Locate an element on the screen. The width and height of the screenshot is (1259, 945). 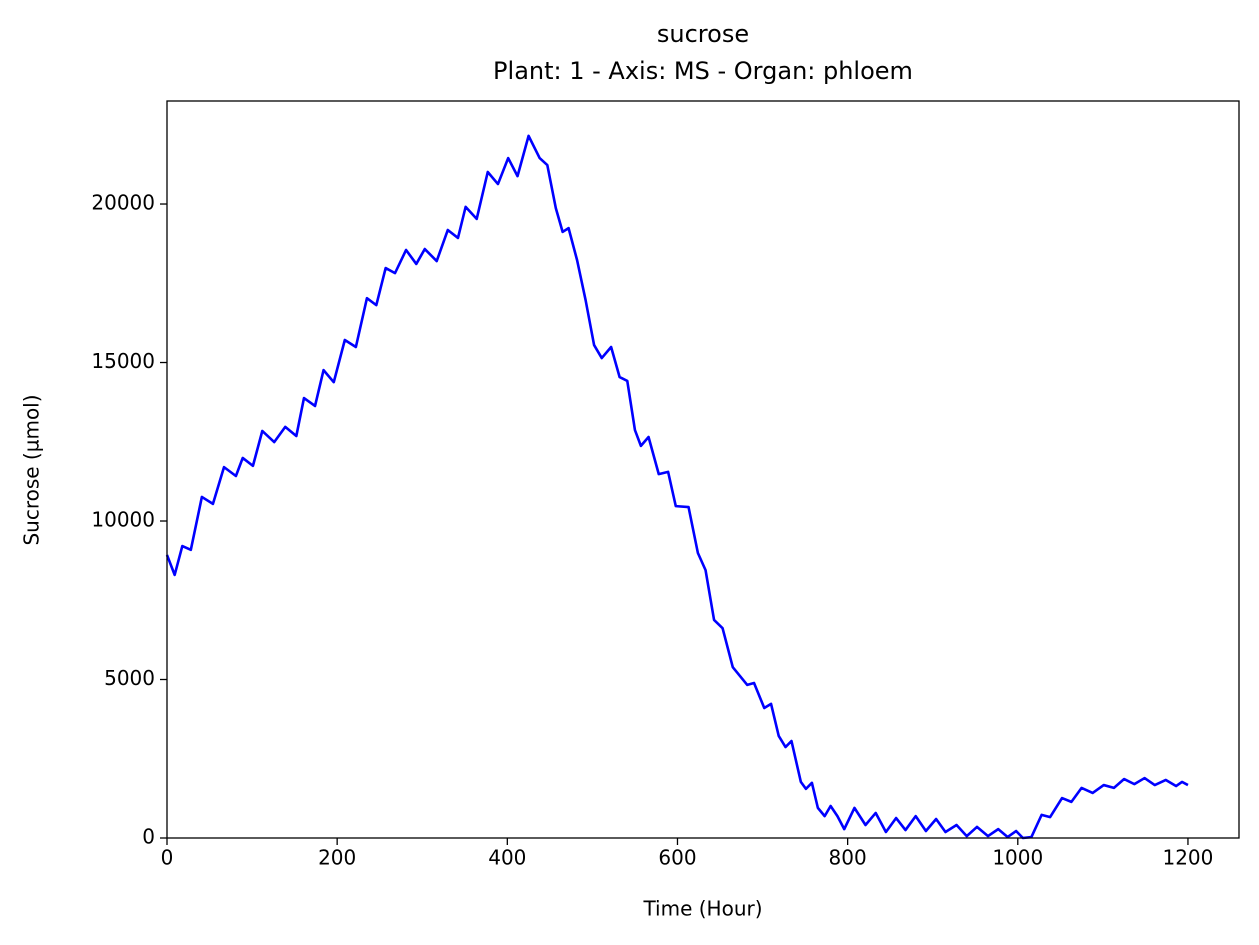
y-tick-label: 0 is located at coordinates (148, 837).